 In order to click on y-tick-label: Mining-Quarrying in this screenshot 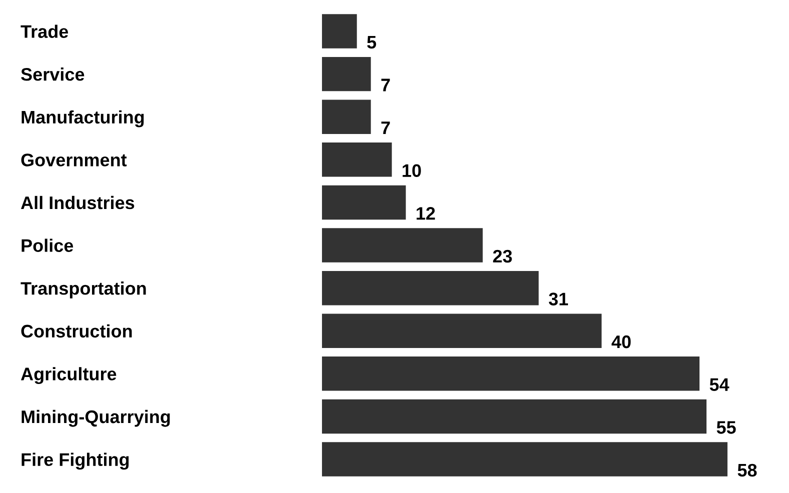, I will do `click(96, 418)`.